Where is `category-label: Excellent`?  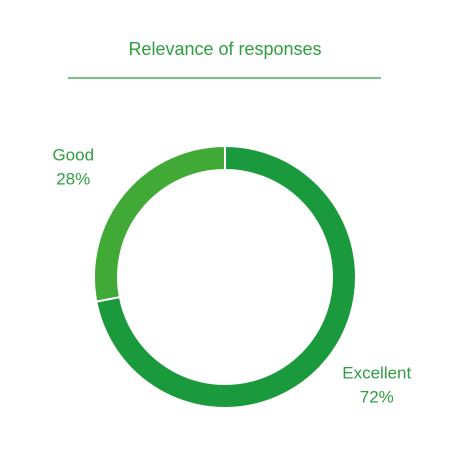
category-label: Excellent is located at coordinates (376, 372).